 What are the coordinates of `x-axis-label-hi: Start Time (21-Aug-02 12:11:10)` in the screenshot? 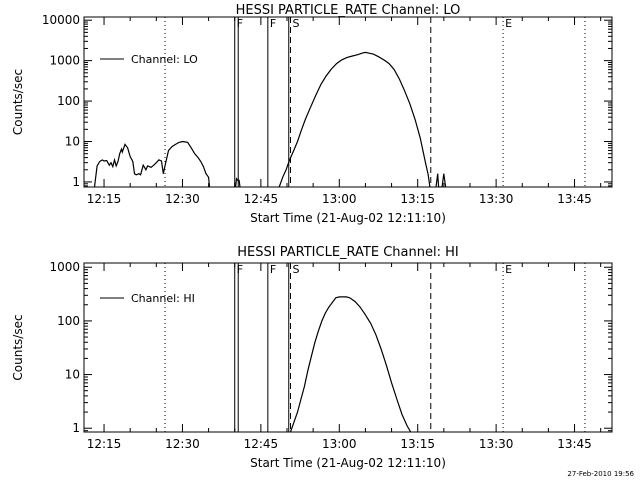 It's located at (348, 463).